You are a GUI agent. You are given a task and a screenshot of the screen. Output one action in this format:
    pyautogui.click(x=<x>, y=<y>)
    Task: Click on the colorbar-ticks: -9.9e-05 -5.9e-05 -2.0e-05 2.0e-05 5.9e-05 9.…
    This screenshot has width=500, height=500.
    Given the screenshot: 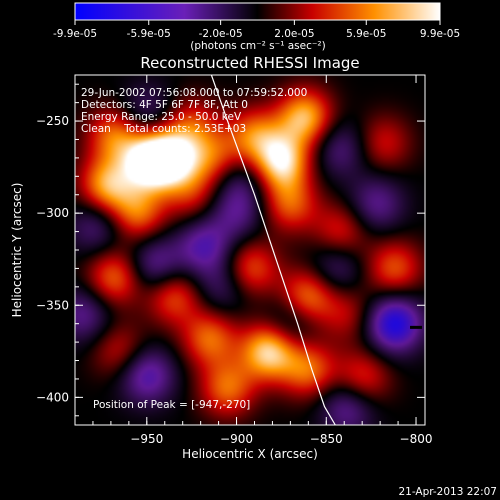 What is the action you would take?
    pyautogui.click(x=256, y=30)
    